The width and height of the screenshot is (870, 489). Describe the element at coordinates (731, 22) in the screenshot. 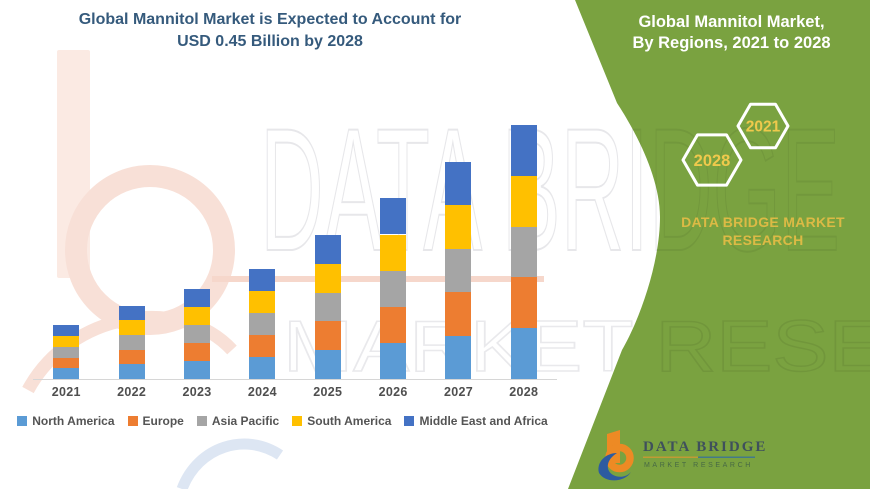

I see `side-panel-heading-line1: Global Mannitol Market,` at that location.